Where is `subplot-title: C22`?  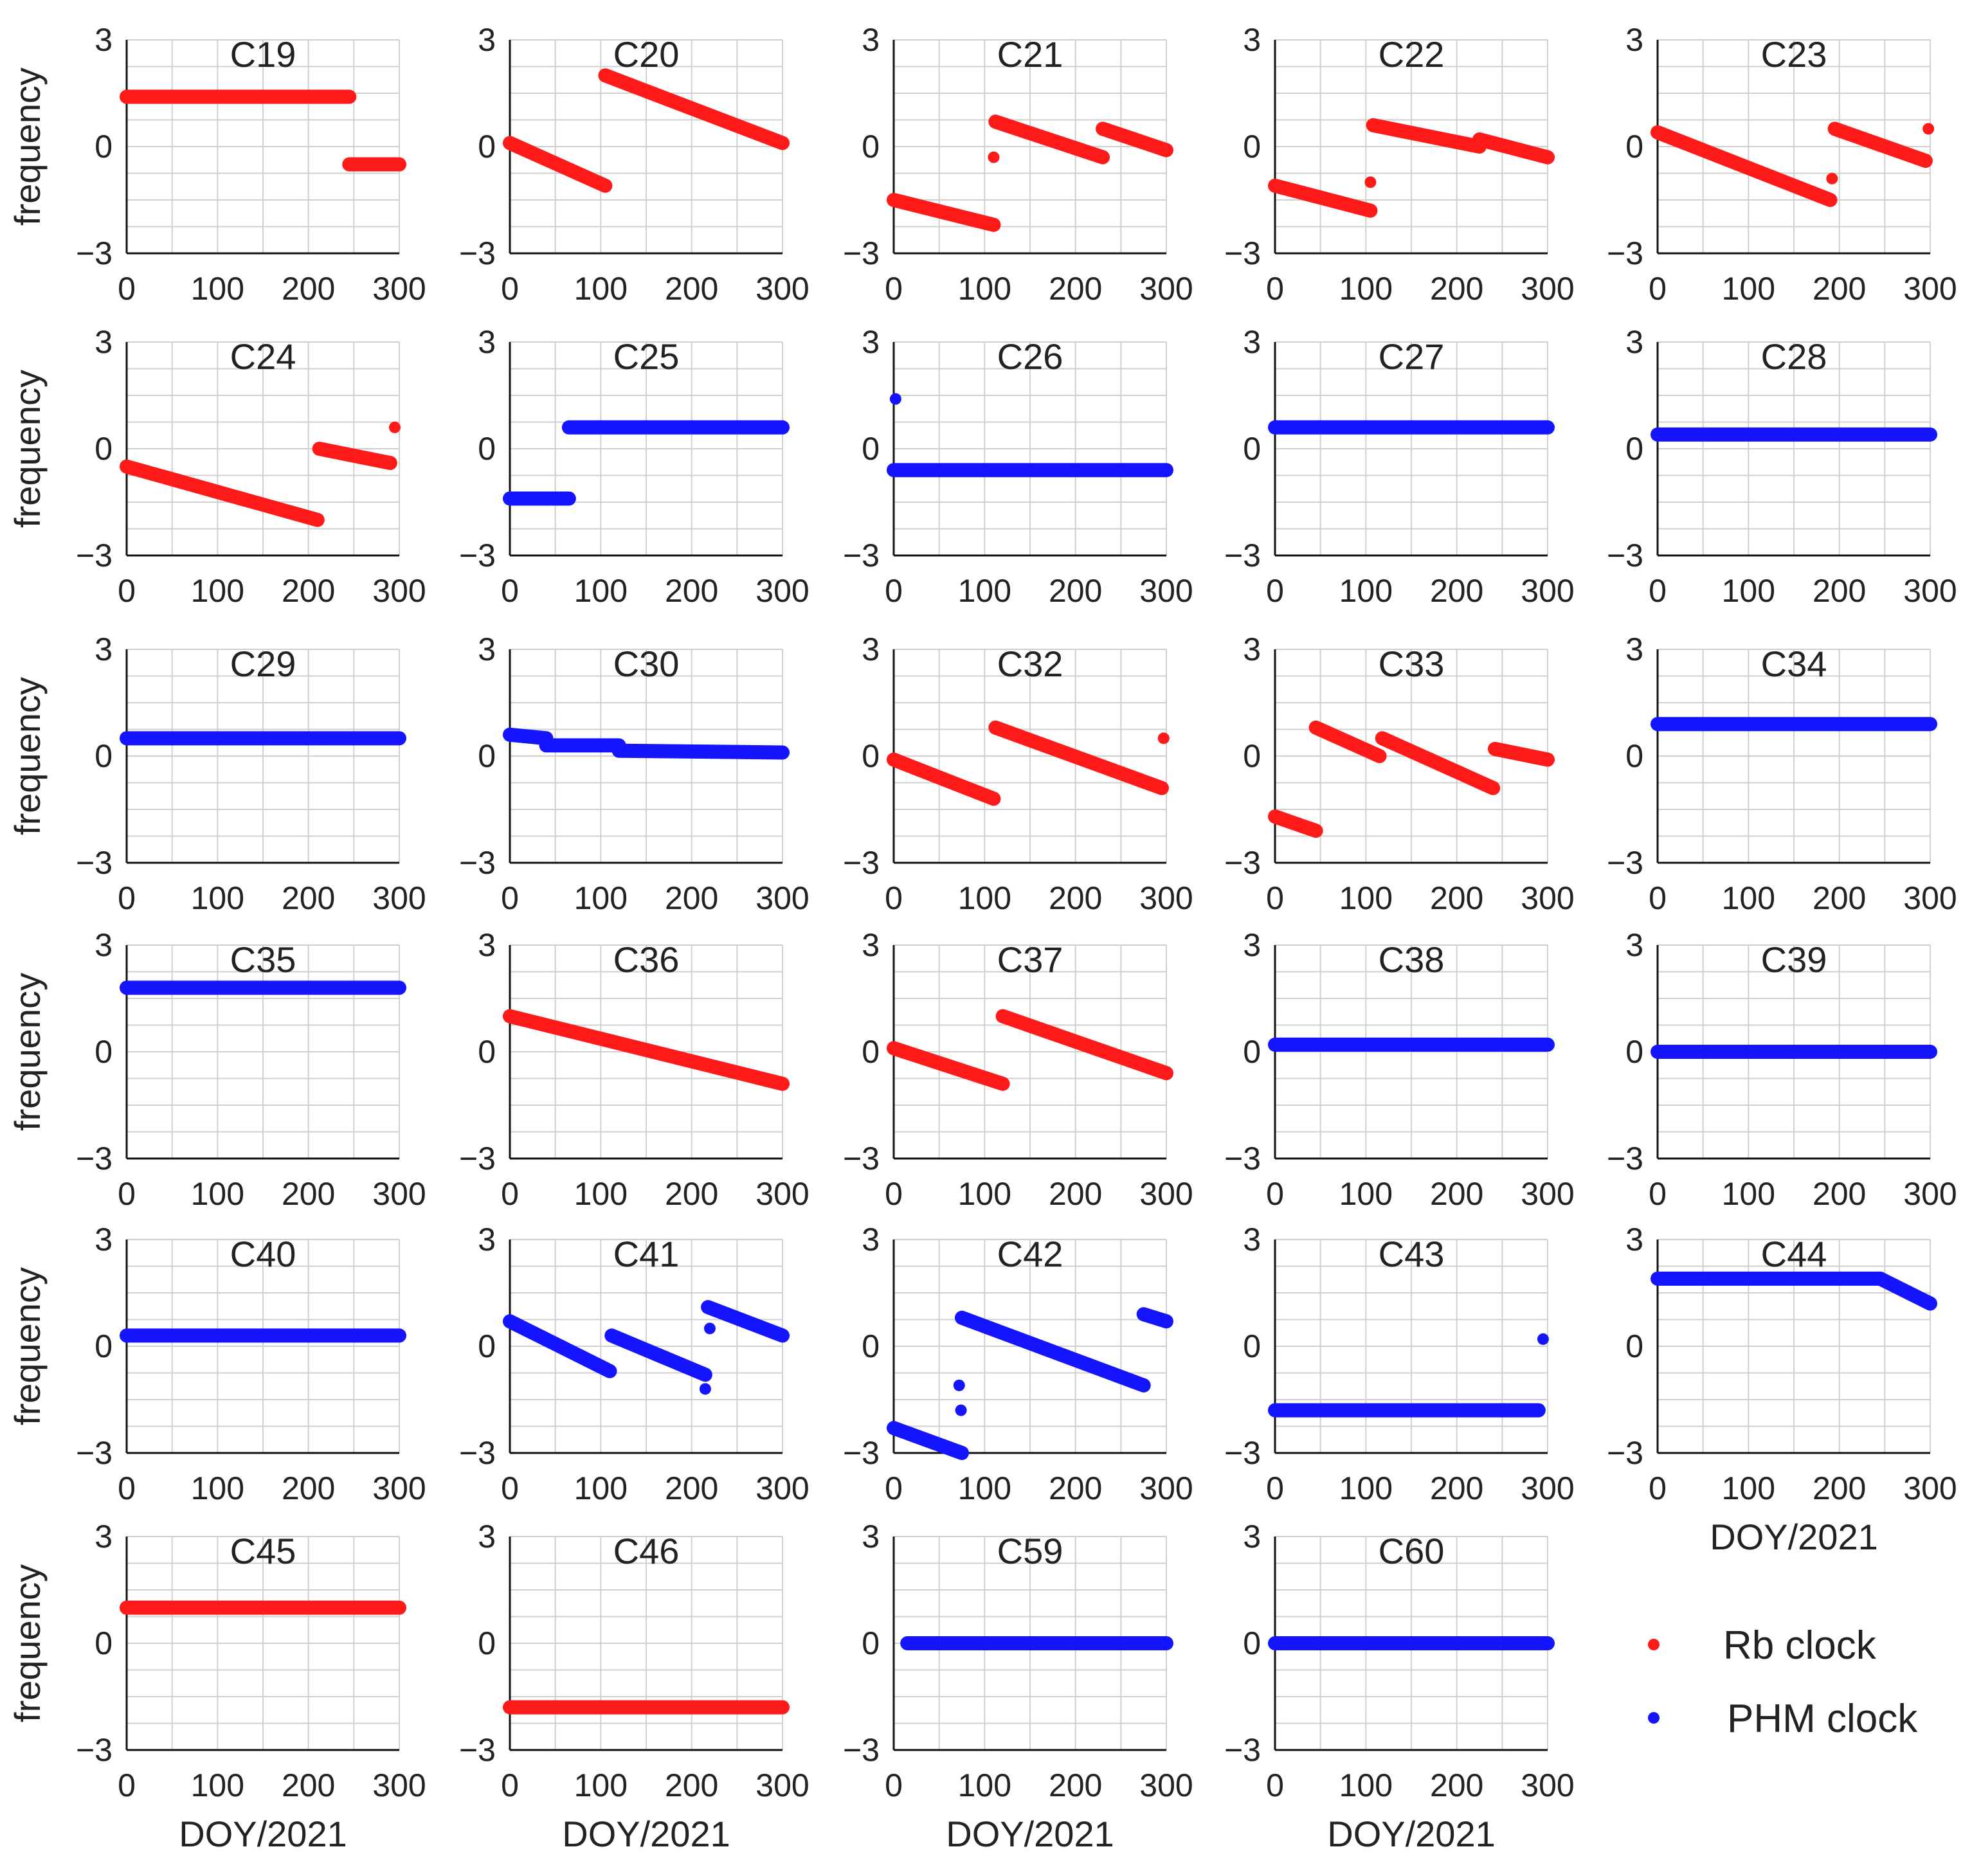 subplot-title: C22 is located at coordinates (1412, 54).